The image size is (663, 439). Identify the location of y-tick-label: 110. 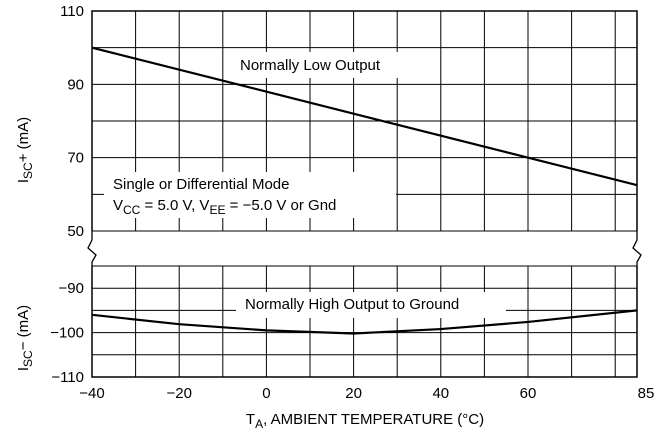
(72, 11).